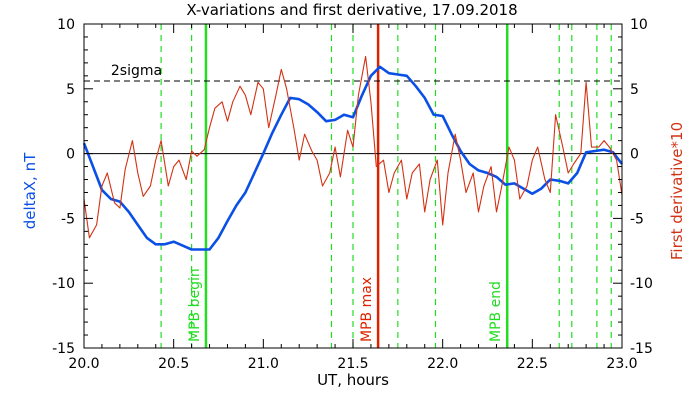 The width and height of the screenshot is (700, 400). Describe the element at coordinates (641, 284) in the screenshot. I see `y-tick-label-right: -10` at that location.